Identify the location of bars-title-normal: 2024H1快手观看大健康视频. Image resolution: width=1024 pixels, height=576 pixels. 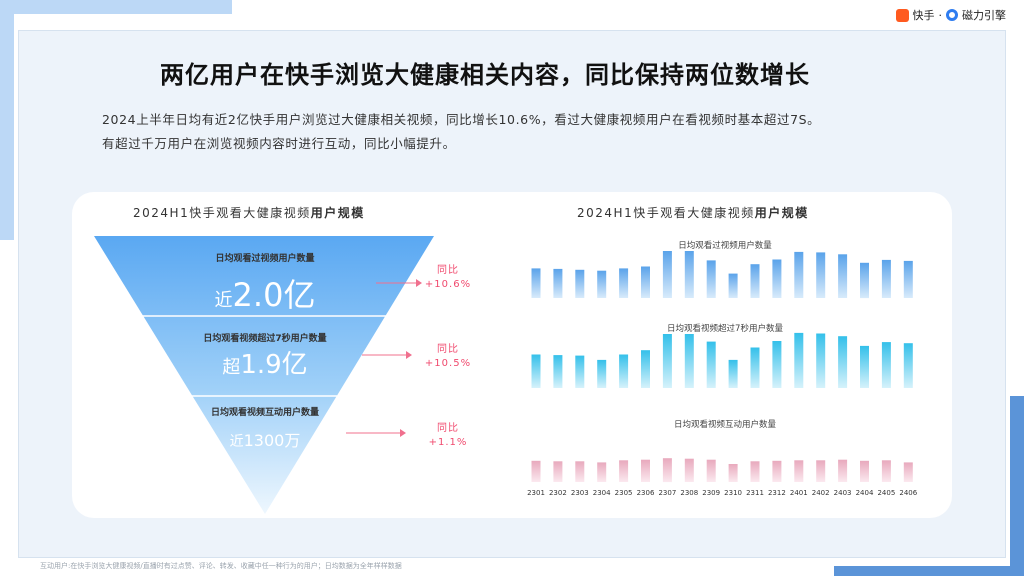
(666, 213).